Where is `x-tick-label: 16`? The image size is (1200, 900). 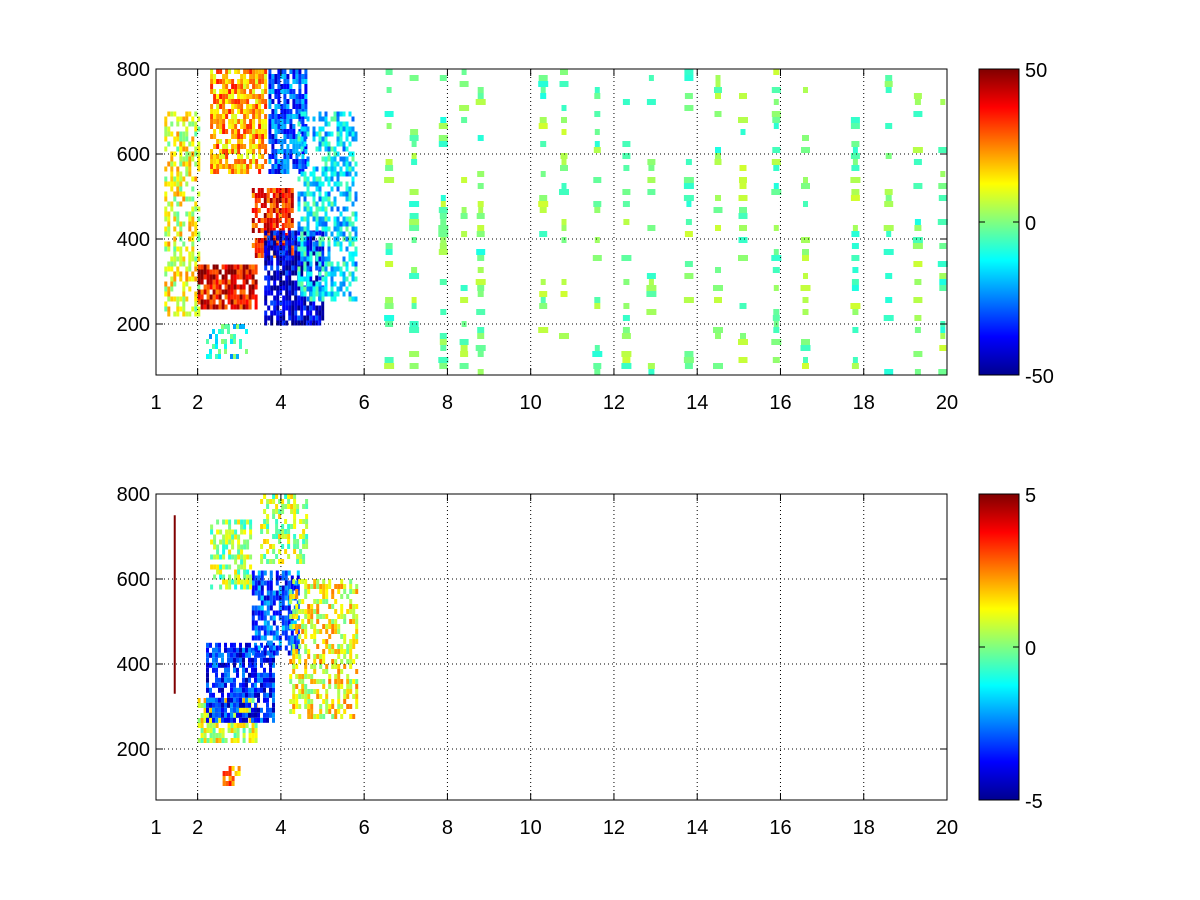
x-tick-label: 16 is located at coordinates (780, 403).